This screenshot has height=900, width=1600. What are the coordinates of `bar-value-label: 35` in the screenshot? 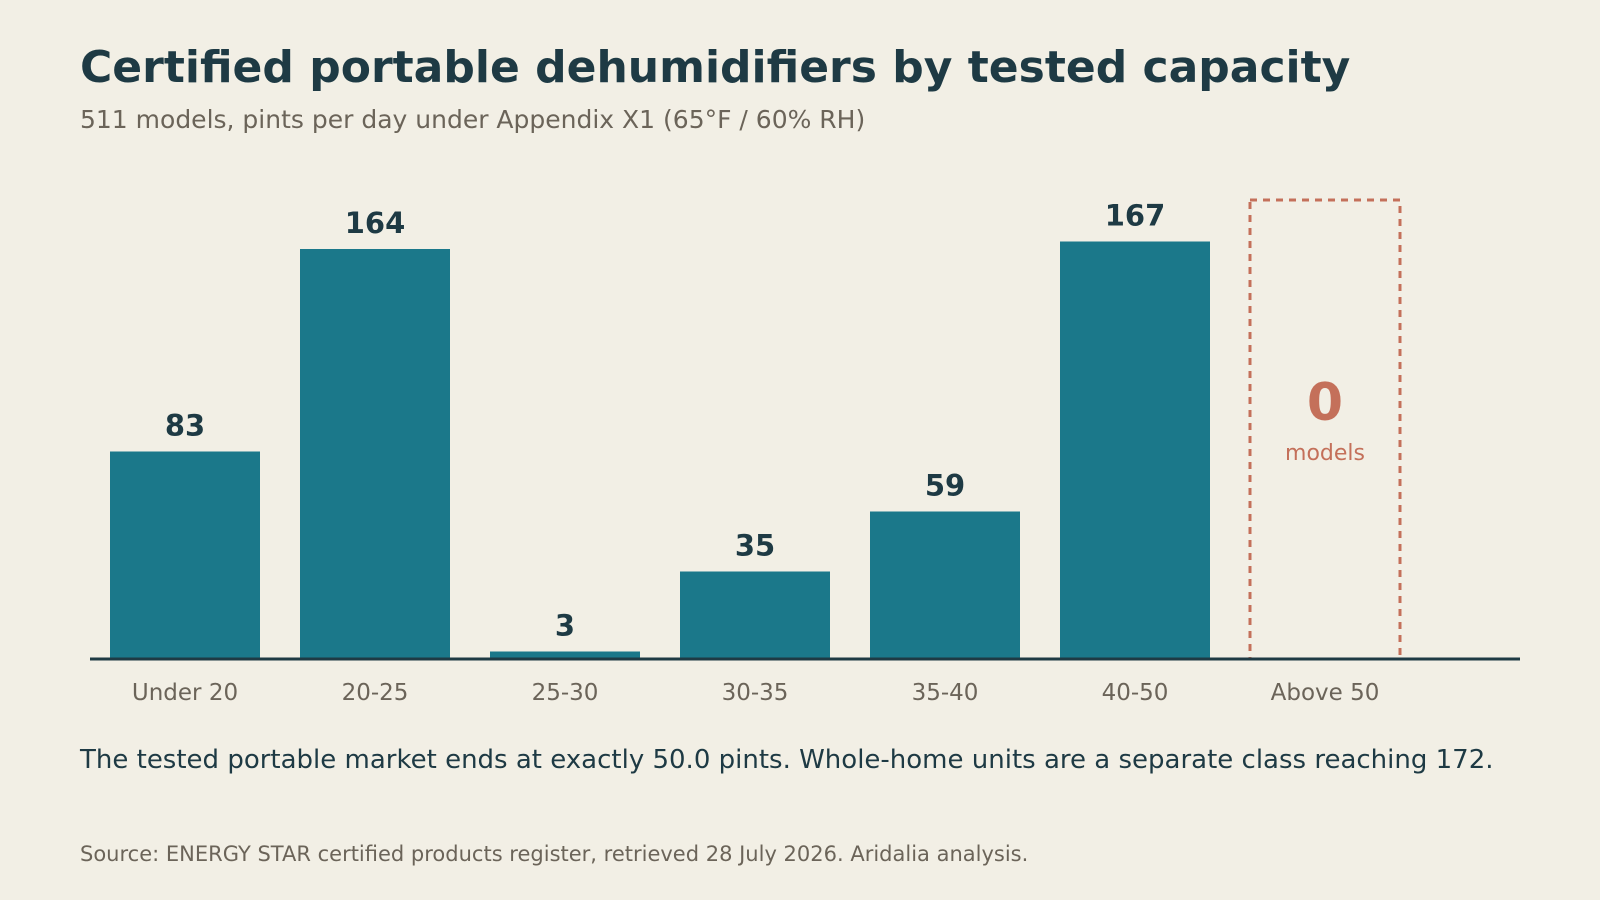 It's located at (755, 546).